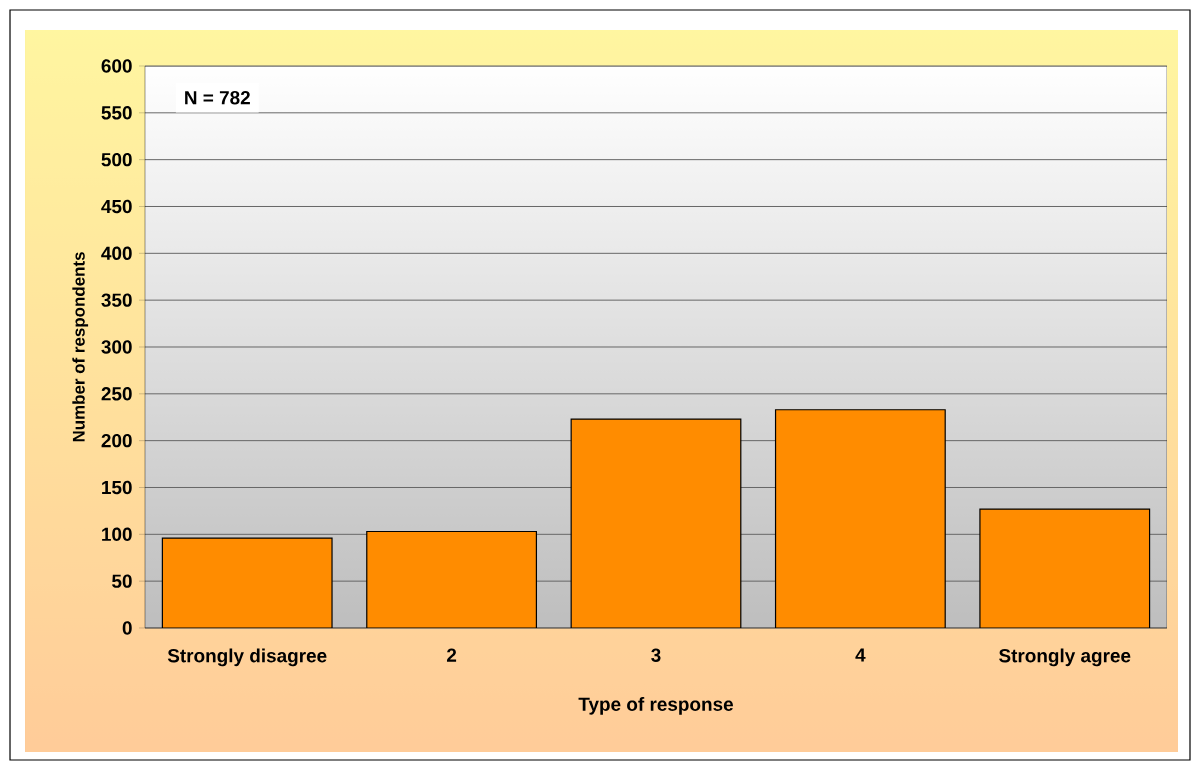 Image resolution: width=1198 pixels, height=765 pixels. Describe the element at coordinates (116, 113) in the screenshot. I see `y-tick-label: 550` at that location.